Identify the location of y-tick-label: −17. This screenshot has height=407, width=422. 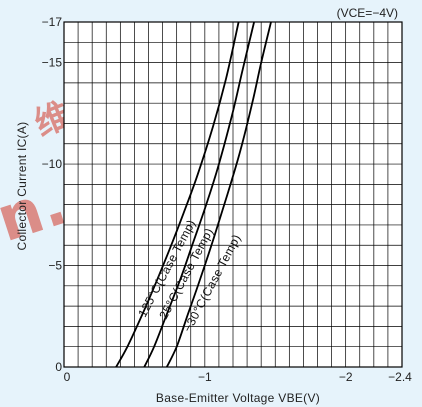
(52, 22).